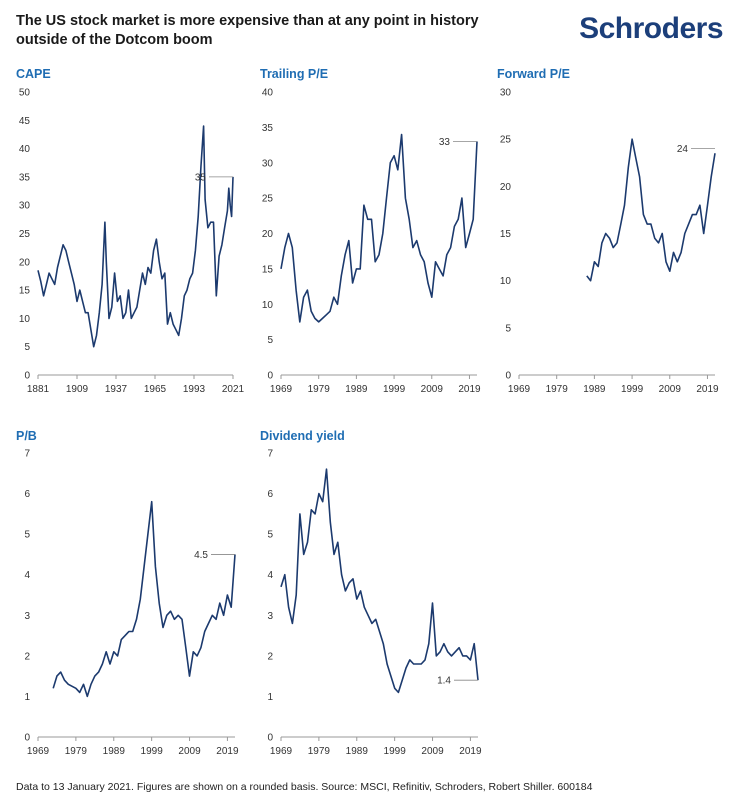 The image size is (743, 806). What do you see at coordinates (38, 751) in the screenshot?
I see `p-b-x-tick: 1969` at bounding box center [38, 751].